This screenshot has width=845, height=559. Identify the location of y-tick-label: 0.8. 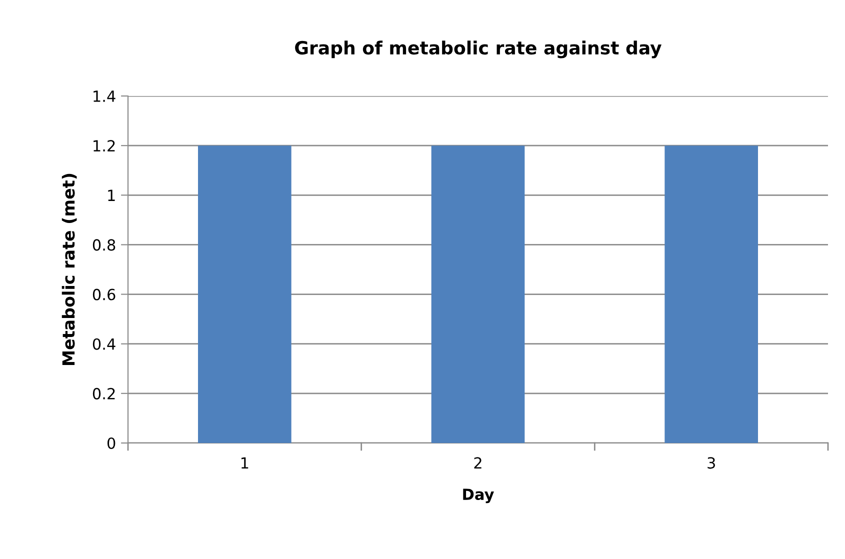
(104, 245).